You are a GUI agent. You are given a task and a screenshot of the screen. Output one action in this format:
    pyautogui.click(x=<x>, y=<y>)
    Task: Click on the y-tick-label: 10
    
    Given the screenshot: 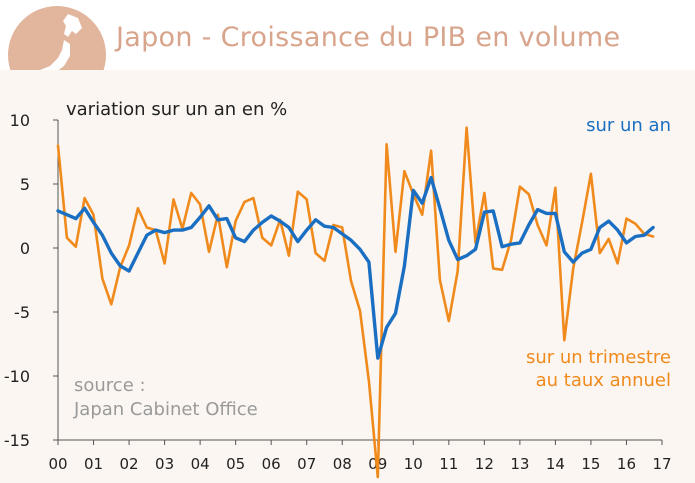 What is the action you would take?
    pyautogui.click(x=20, y=120)
    